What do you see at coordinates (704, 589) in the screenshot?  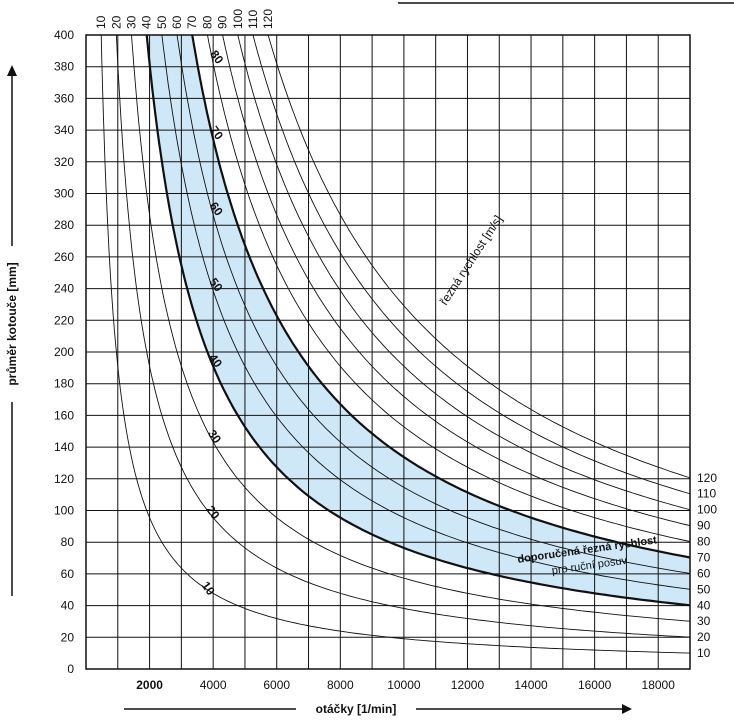 I see `right-label-50: 50` at bounding box center [704, 589].